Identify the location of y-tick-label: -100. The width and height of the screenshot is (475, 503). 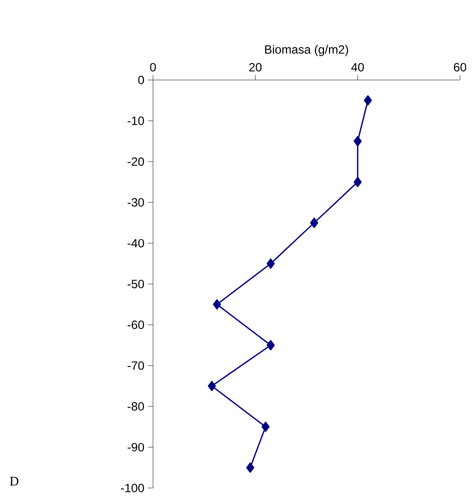
(132, 488).